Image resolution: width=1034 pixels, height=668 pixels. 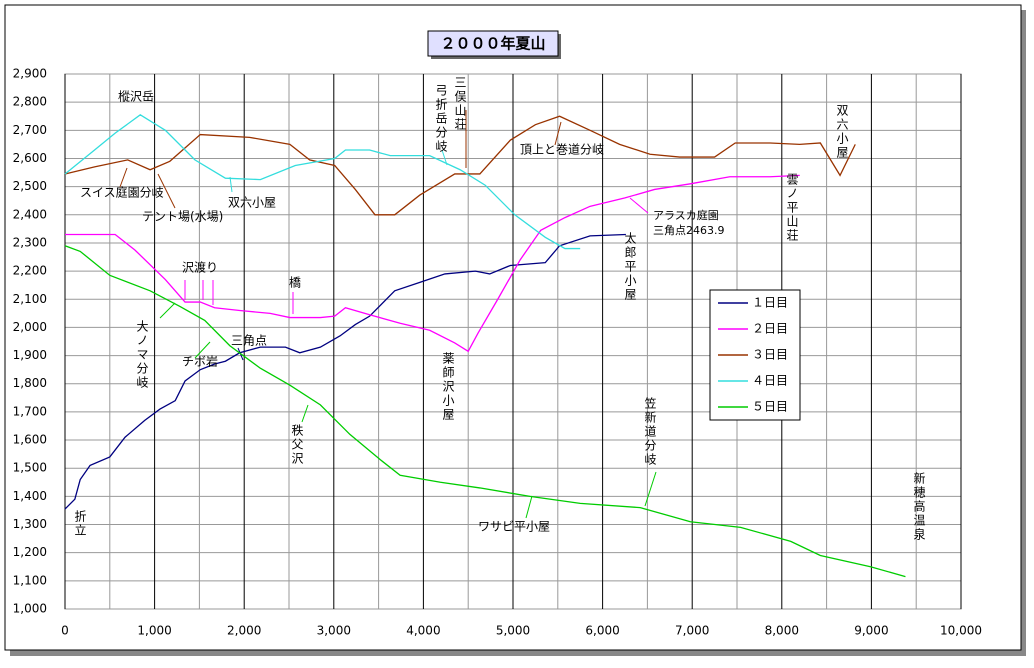 I want to click on x-tick-label: 7,000, so click(x=692, y=631).